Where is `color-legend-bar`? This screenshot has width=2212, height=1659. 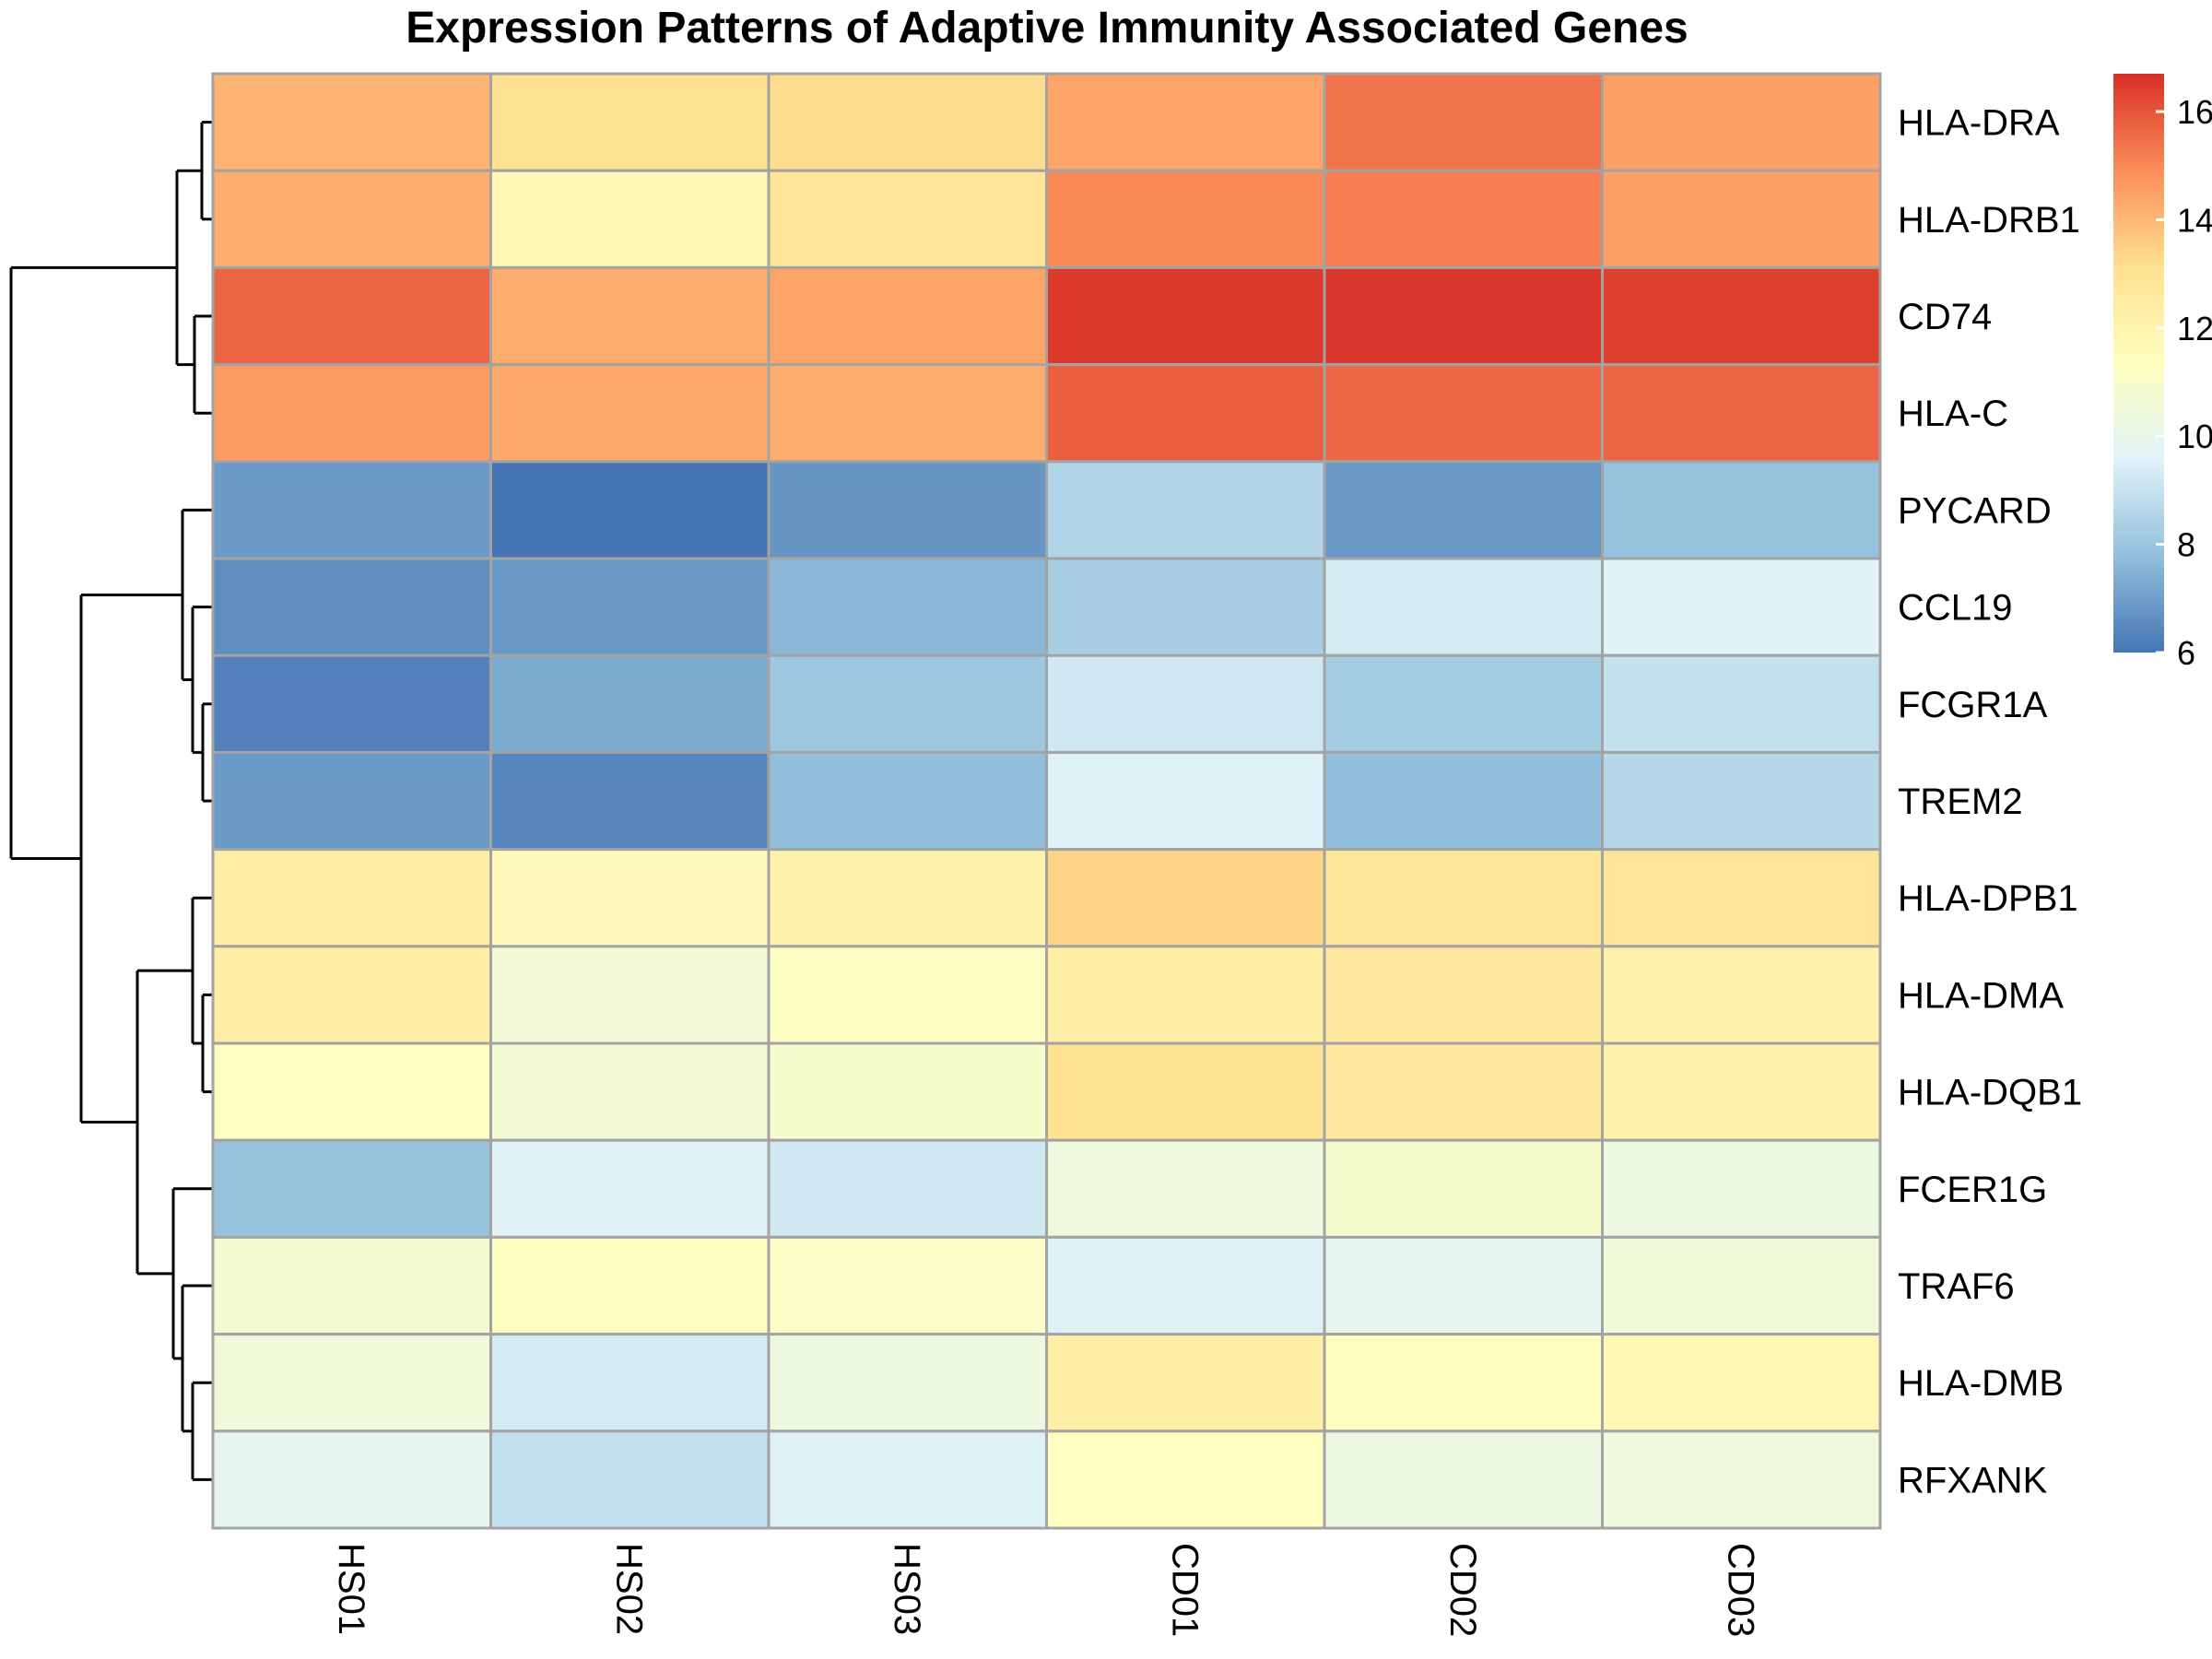 color-legend-bar is located at coordinates (2138, 363).